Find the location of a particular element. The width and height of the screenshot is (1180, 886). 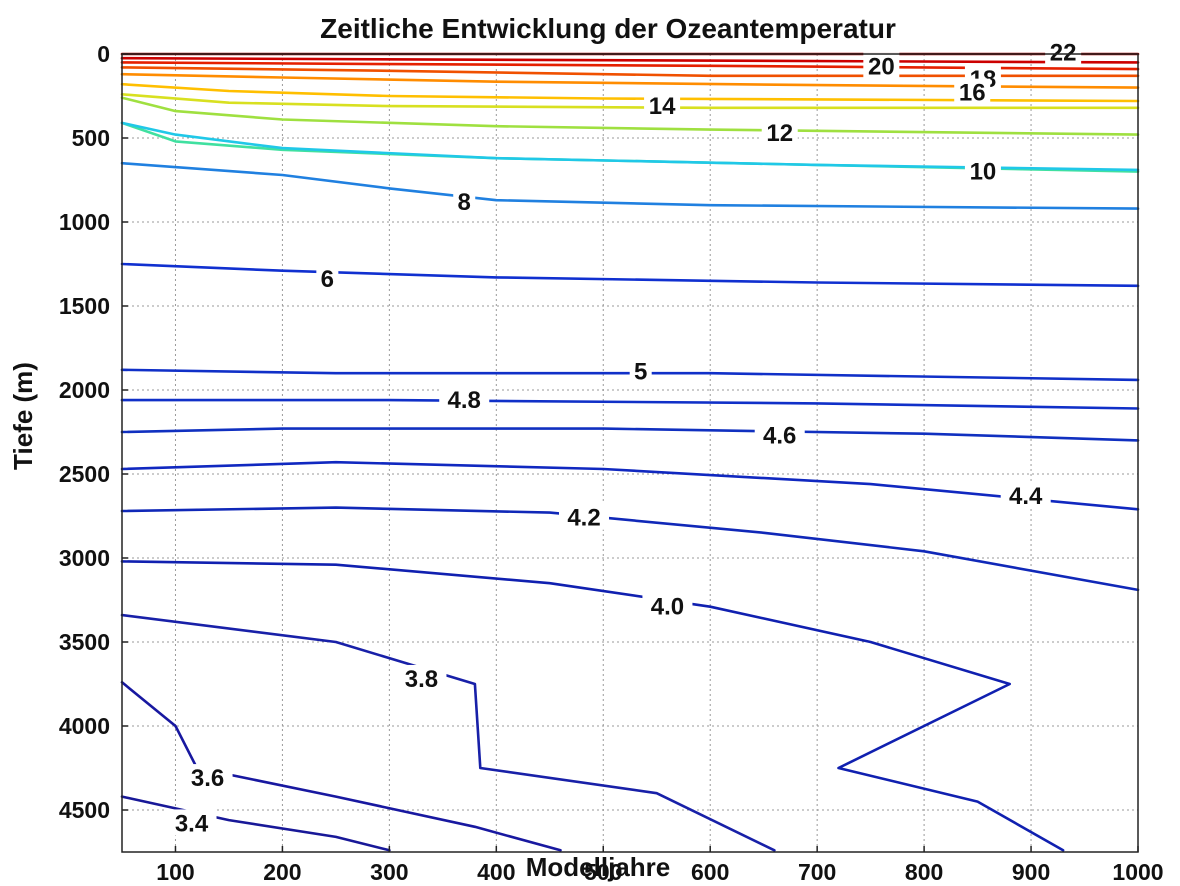

contour-label: 16 is located at coordinates (972, 93).